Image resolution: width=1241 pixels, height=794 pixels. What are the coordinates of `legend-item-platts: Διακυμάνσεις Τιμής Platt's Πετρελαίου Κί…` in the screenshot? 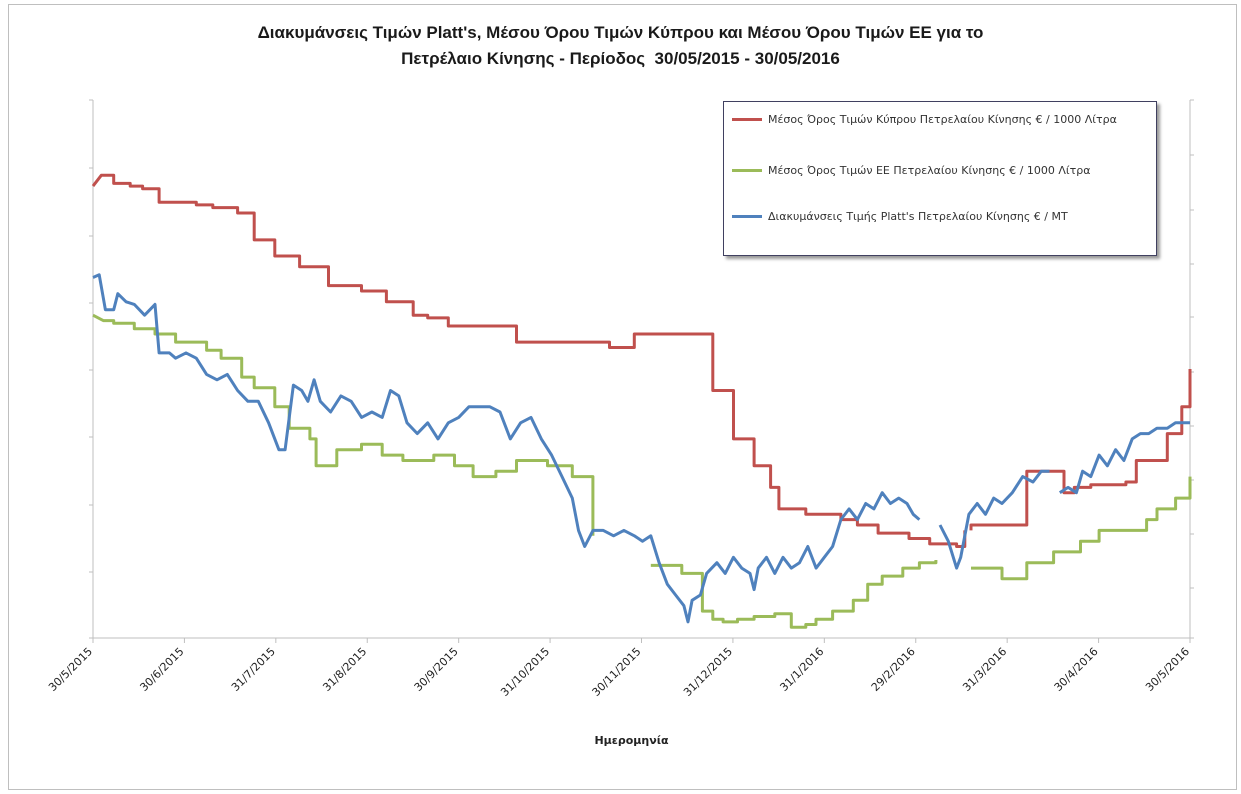 It's located at (942, 225).